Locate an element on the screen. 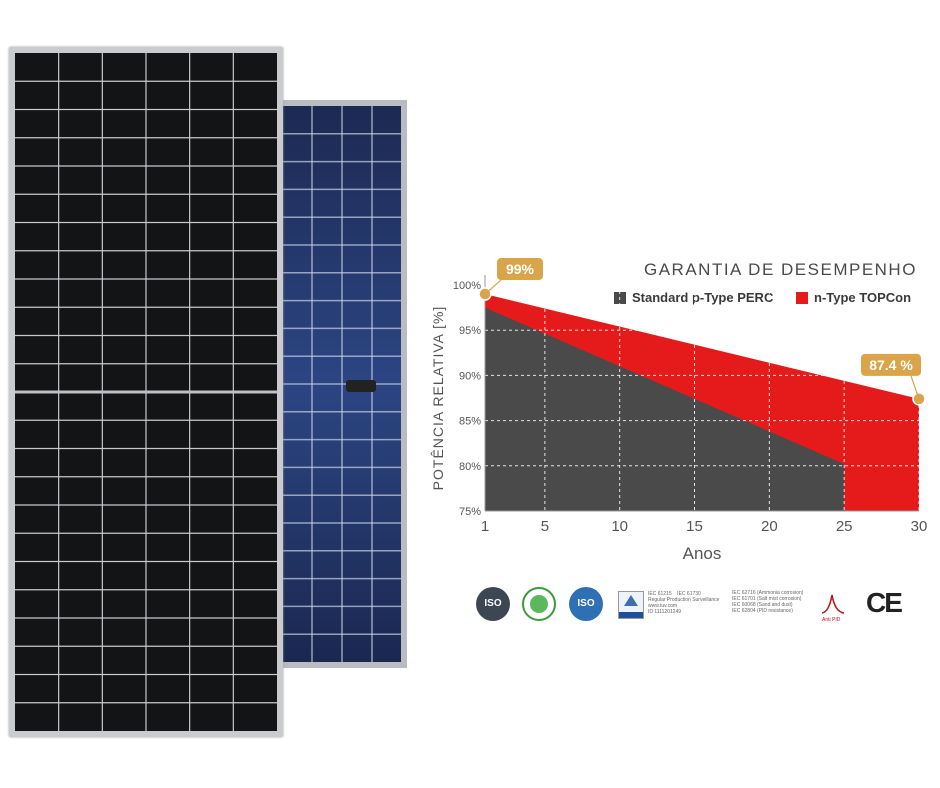 Image resolution: width=940 pixels, height=788 pixels. anti-pid-label: Anti PID is located at coordinates (831, 620).